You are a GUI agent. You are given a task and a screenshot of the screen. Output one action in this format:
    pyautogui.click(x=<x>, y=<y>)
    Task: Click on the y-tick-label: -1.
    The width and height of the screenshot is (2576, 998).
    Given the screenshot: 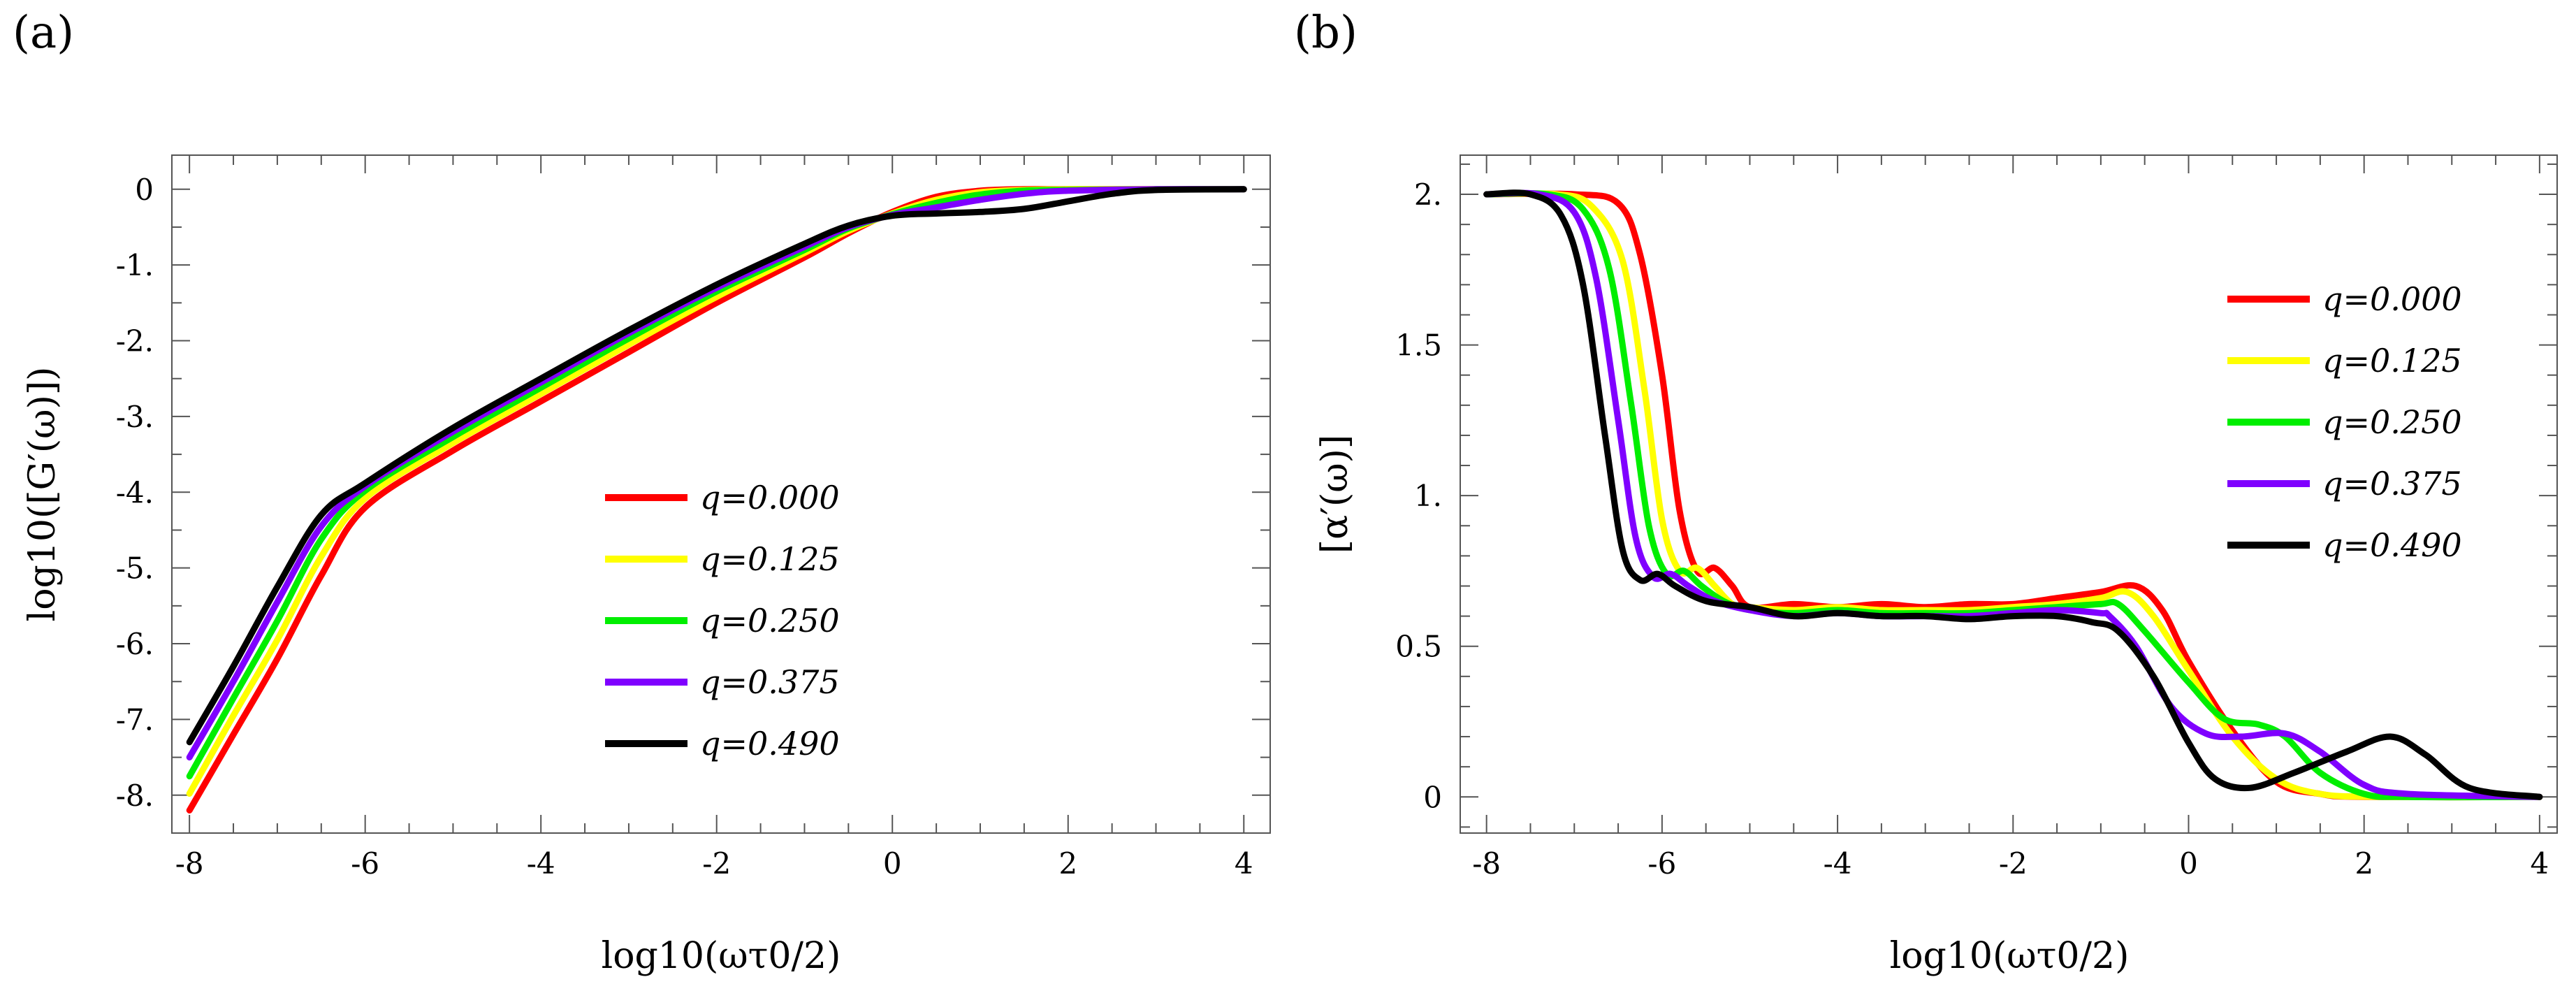 What is the action you would take?
    pyautogui.click(x=135, y=265)
    